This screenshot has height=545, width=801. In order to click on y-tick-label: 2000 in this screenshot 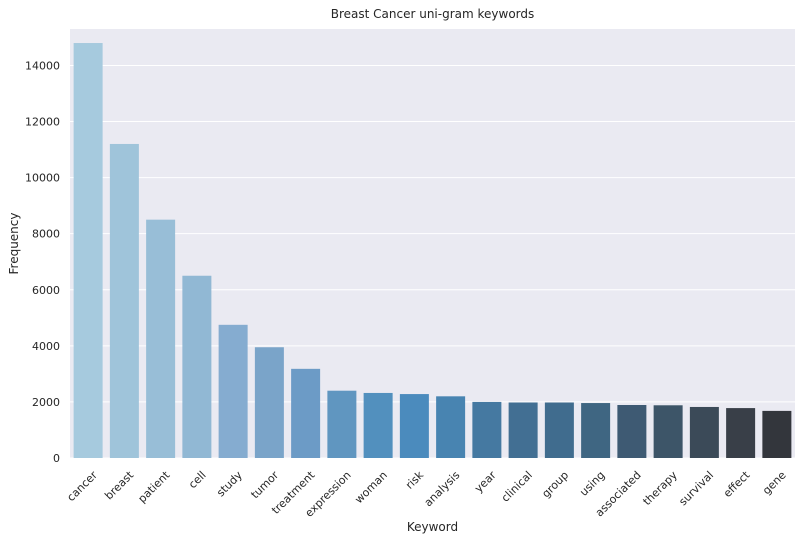, I will do `click(46, 402)`.